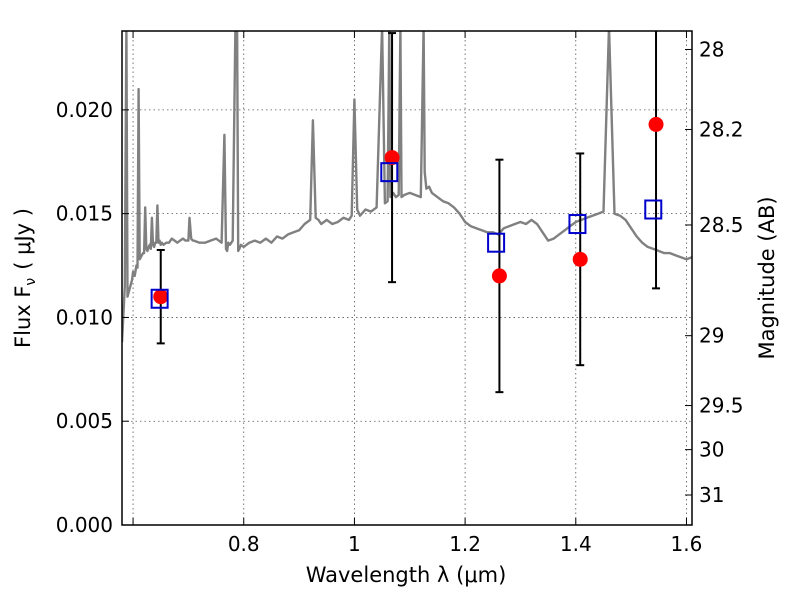  Describe the element at coordinates (721, 129) in the screenshot. I see `y2-tick-label-1: 28.2` at that location.